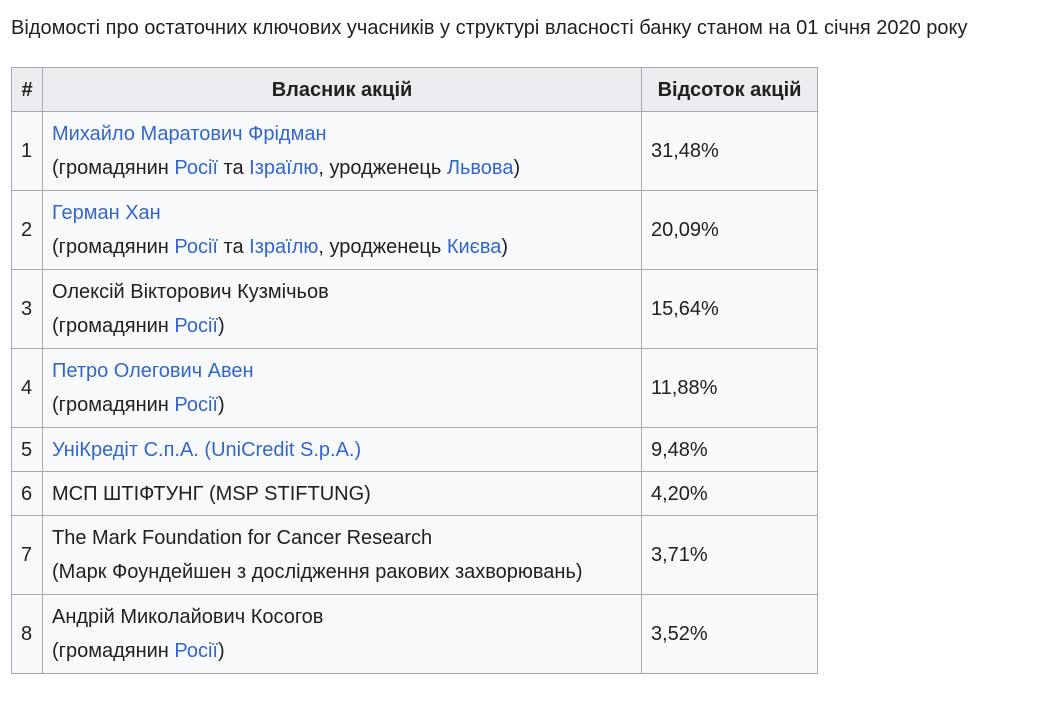 Image resolution: width=1058 pixels, height=705 pixels. What do you see at coordinates (27, 309) in the screenshot?
I see `row-number: 3` at bounding box center [27, 309].